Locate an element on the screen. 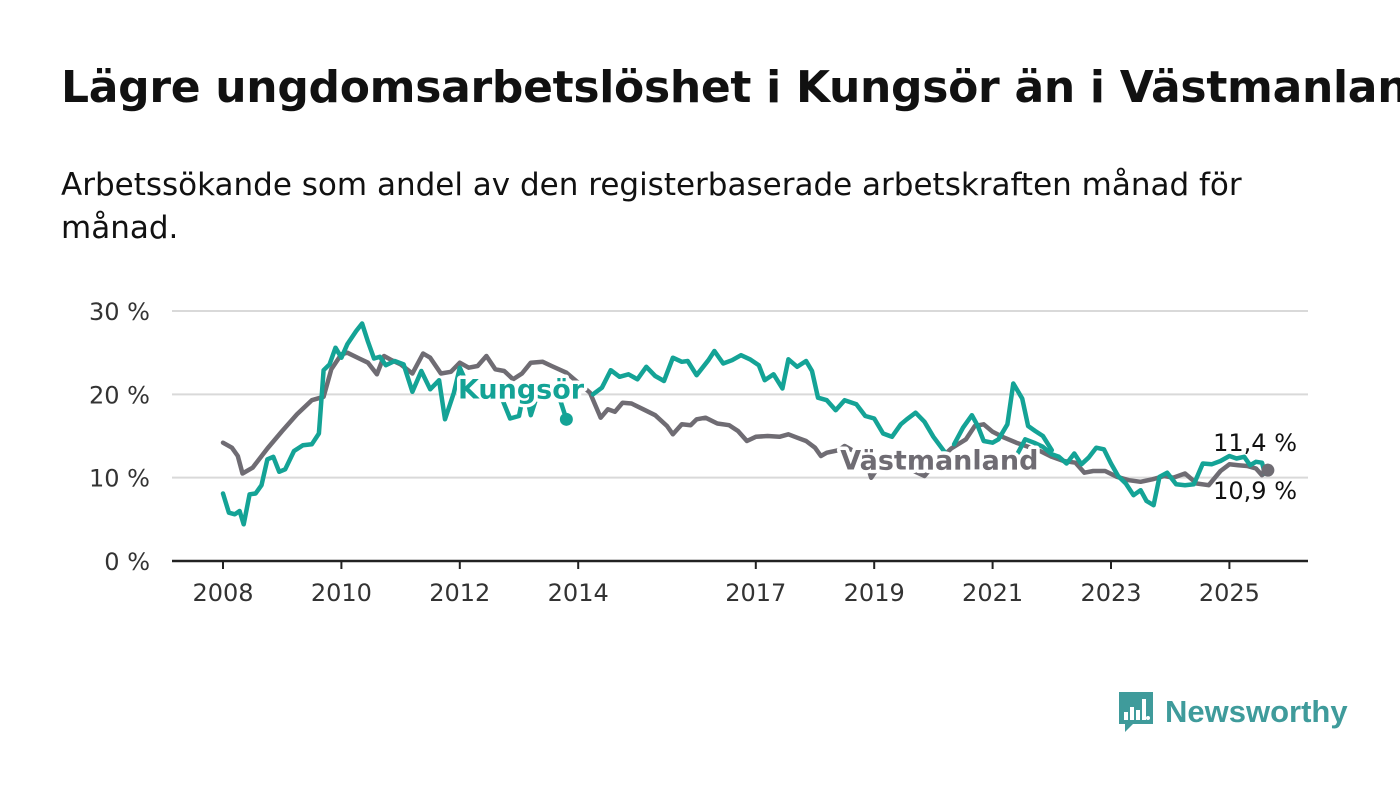 The image size is (1400, 794). series-line-kungsör-4 is located at coordinates (1142, 472).